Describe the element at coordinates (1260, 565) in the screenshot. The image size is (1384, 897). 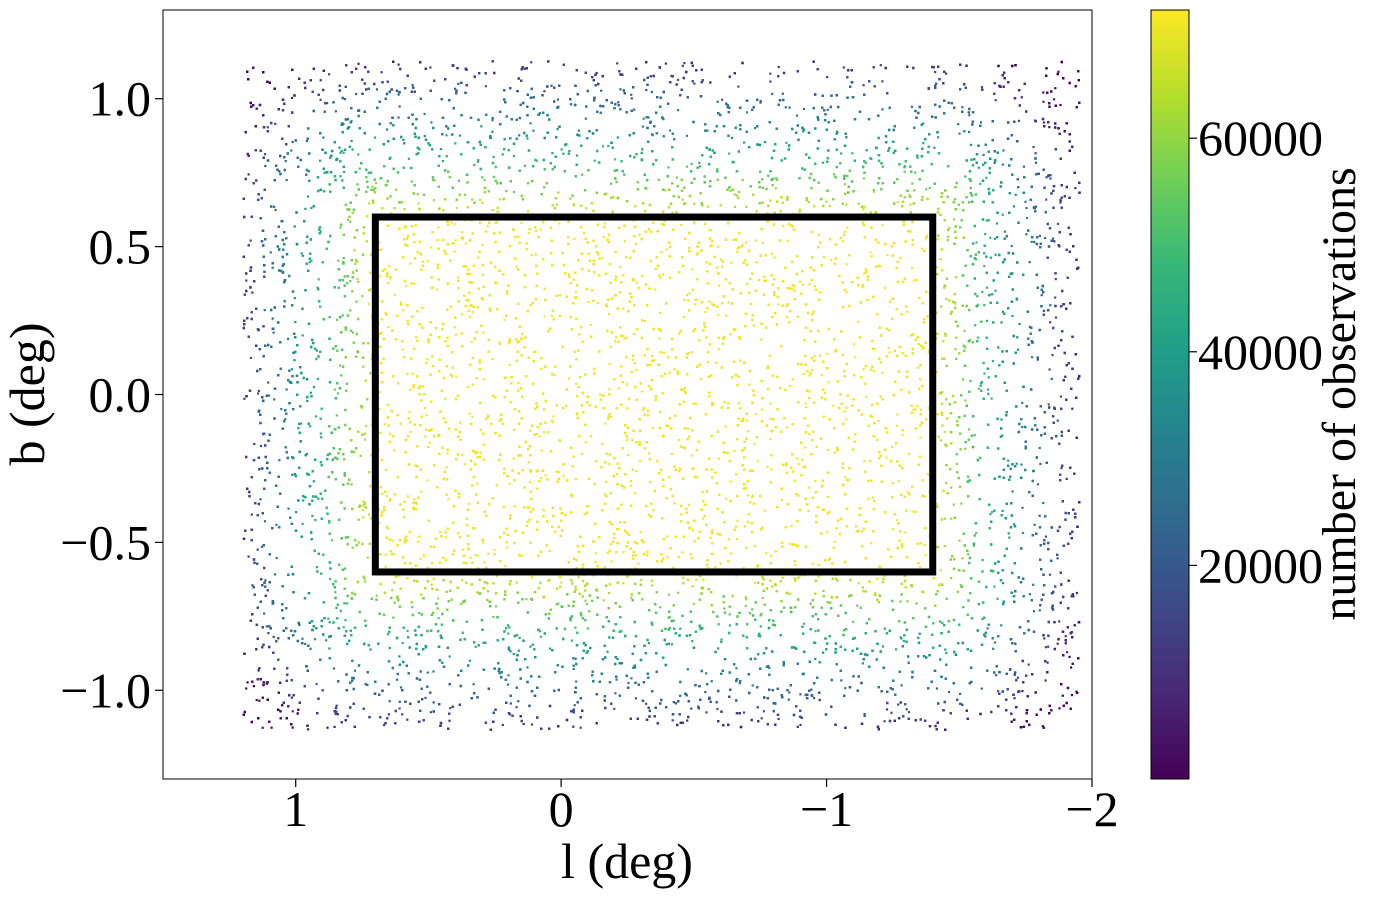
I see `colorbar-tick-label: 20000` at that location.